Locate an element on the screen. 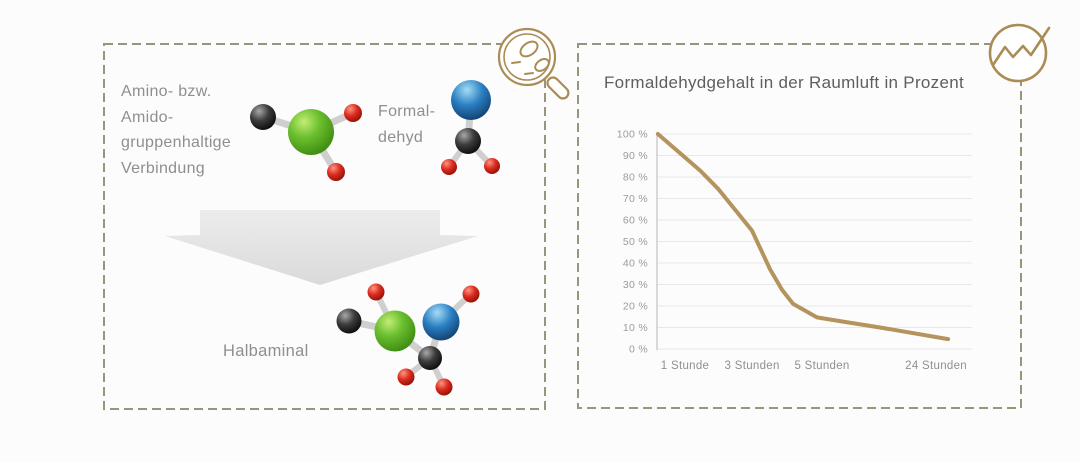 This screenshot has width=1080, height=462. x-axis-tick-label: 1 Stunde is located at coordinates (685, 366).